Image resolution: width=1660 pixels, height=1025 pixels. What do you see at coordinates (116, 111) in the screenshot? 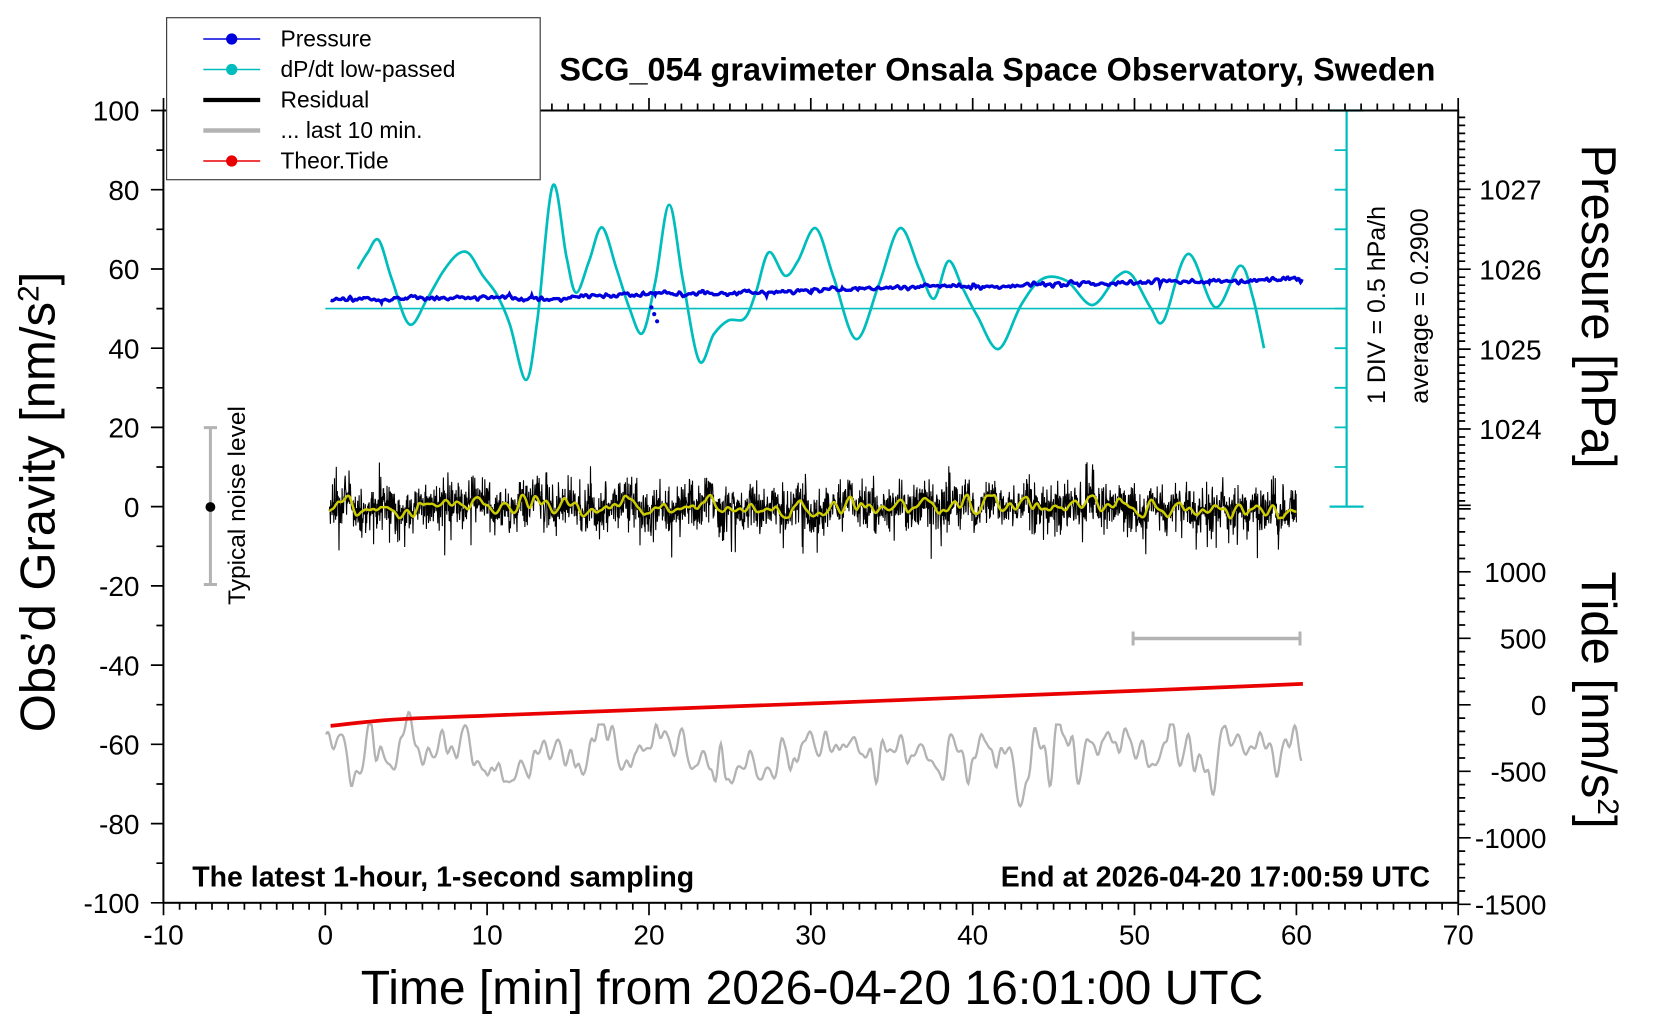
I see `svg-text: 100` at bounding box center [116, 111].